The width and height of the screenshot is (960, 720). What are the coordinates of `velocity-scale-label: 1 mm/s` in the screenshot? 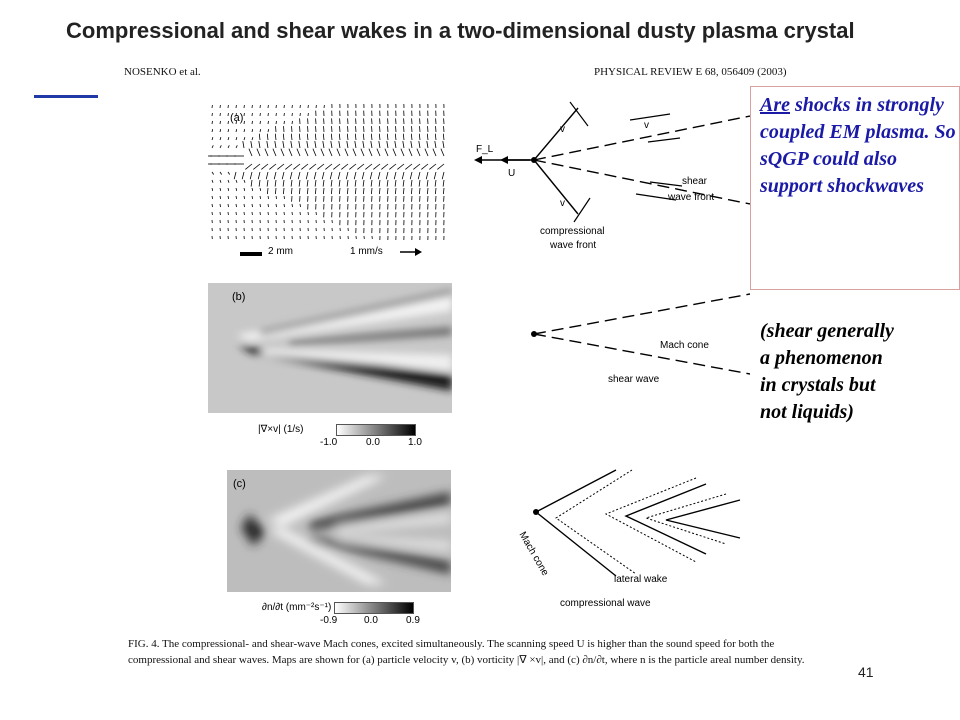 It's located at (366, 251).